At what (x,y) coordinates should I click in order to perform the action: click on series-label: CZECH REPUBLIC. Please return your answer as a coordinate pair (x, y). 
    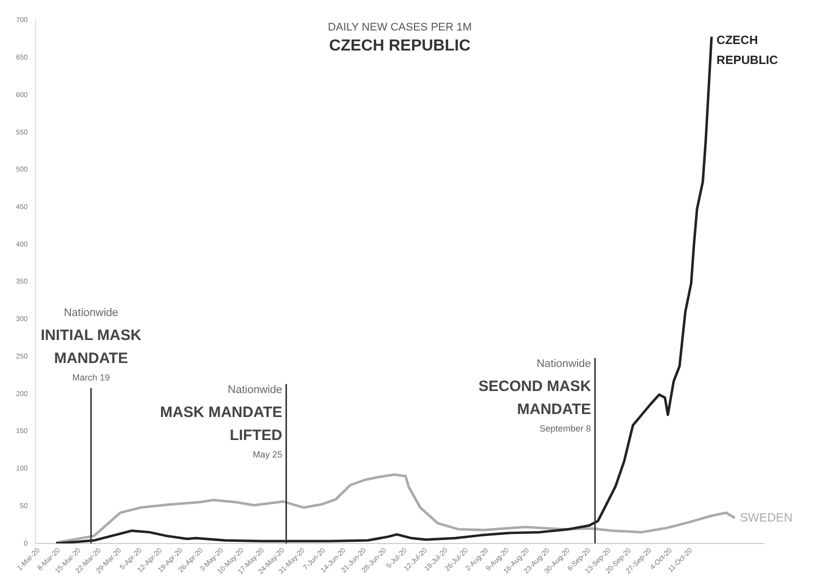
    Looking at the image, I should click on (747, 49).